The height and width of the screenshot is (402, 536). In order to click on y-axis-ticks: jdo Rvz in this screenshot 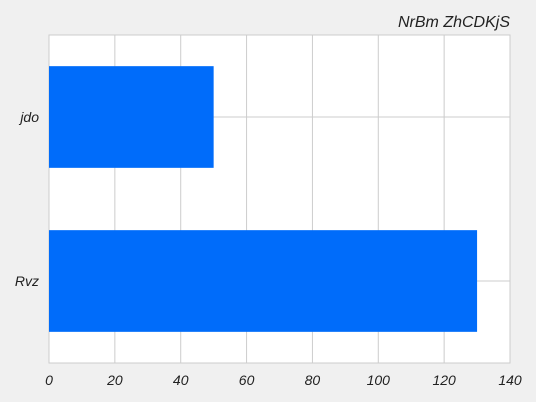, I will do `click(27, 199)`.